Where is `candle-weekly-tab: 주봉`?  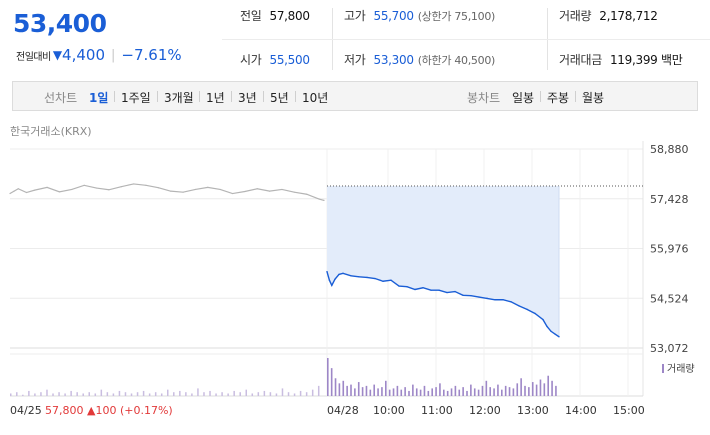 candle-weekly-tab: 주봉 is located at coordinates (558, 98).